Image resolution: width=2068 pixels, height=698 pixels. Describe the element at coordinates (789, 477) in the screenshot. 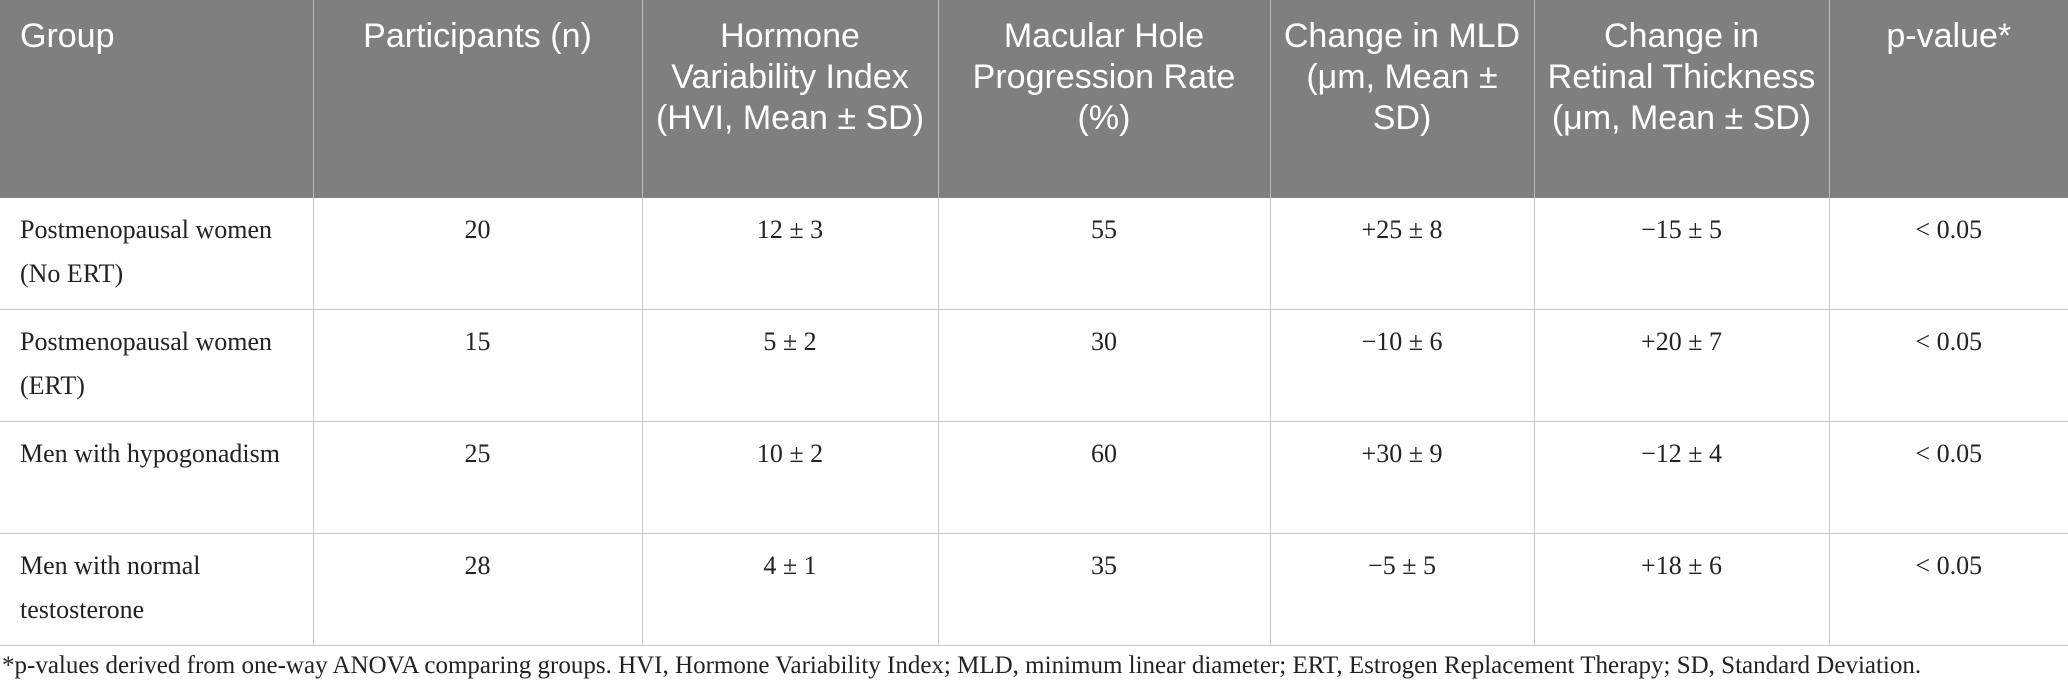

I see `table-cell: 10 ± 2` at that location.